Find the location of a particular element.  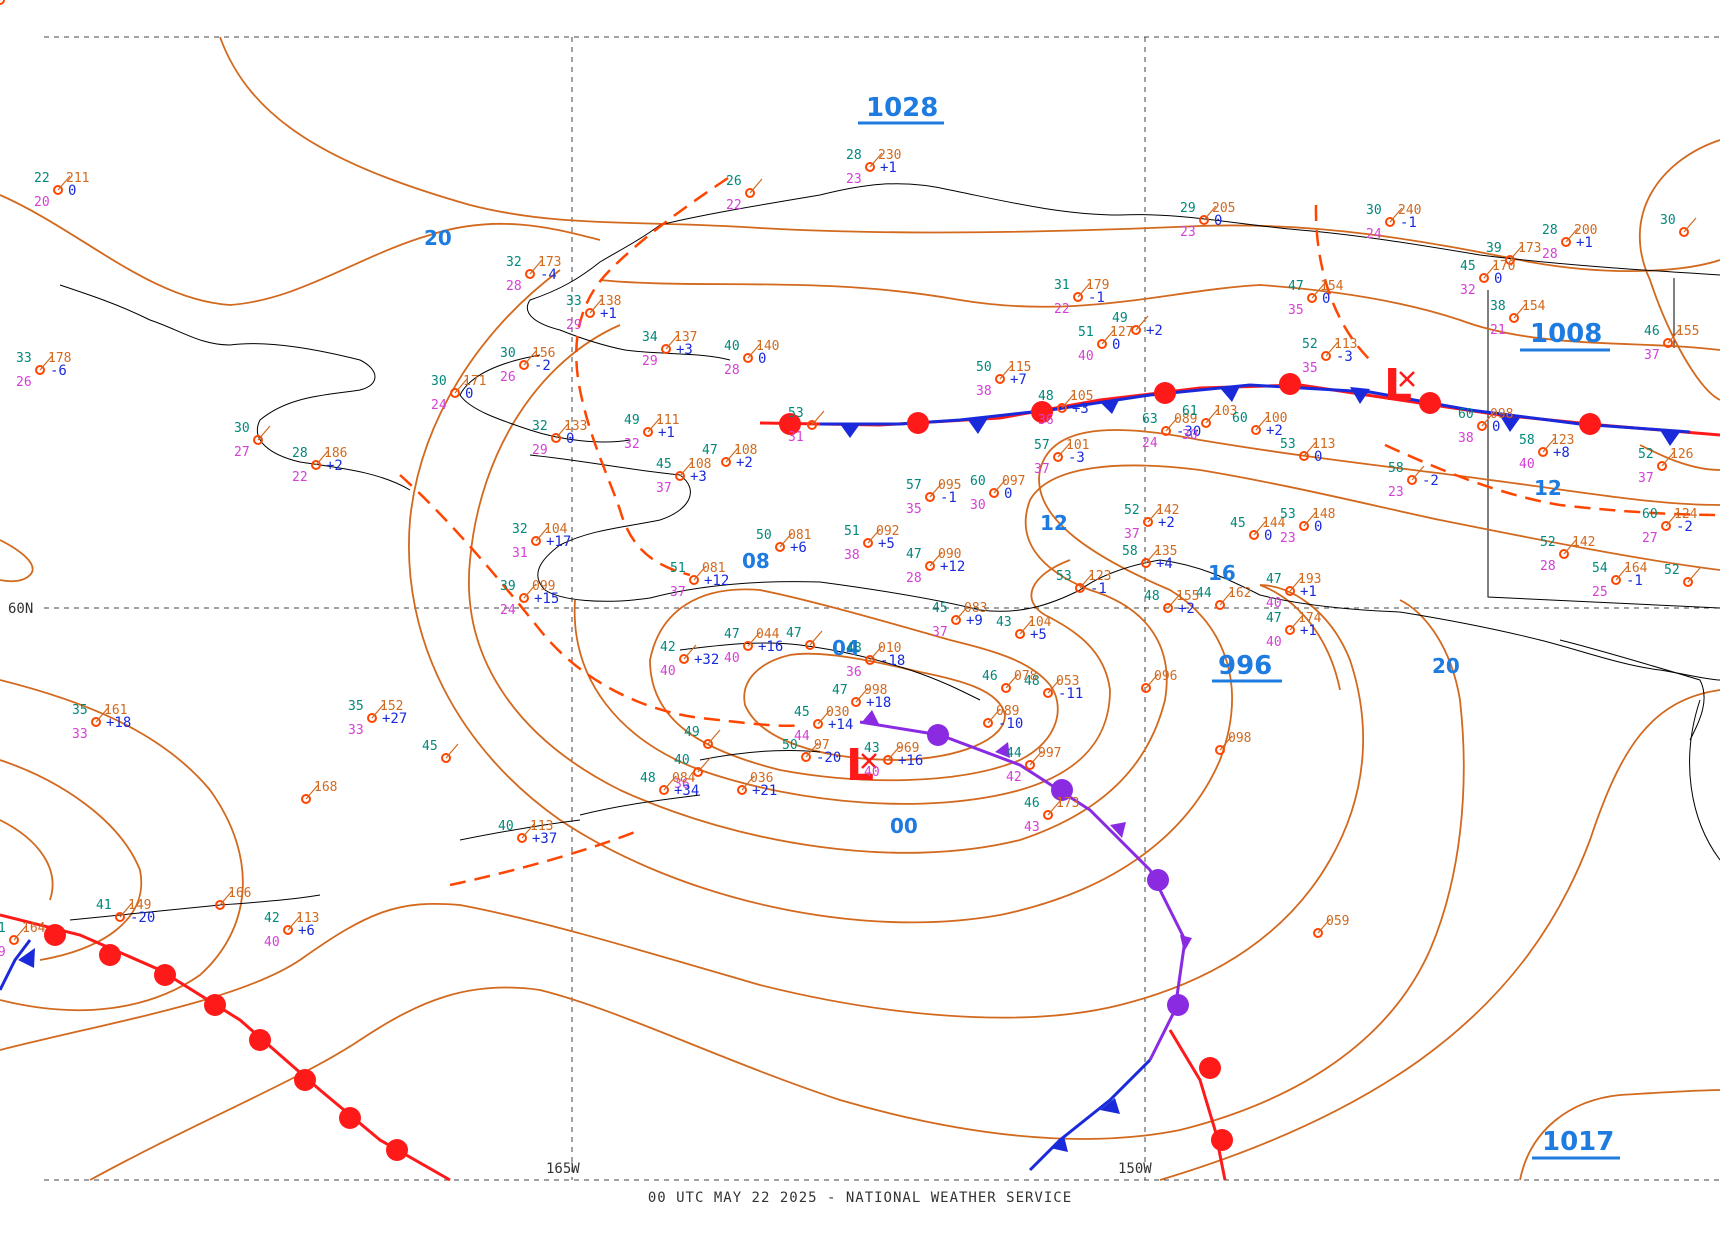

station-plot: 31 22 179-1 is located at coordinates (1081, 297).